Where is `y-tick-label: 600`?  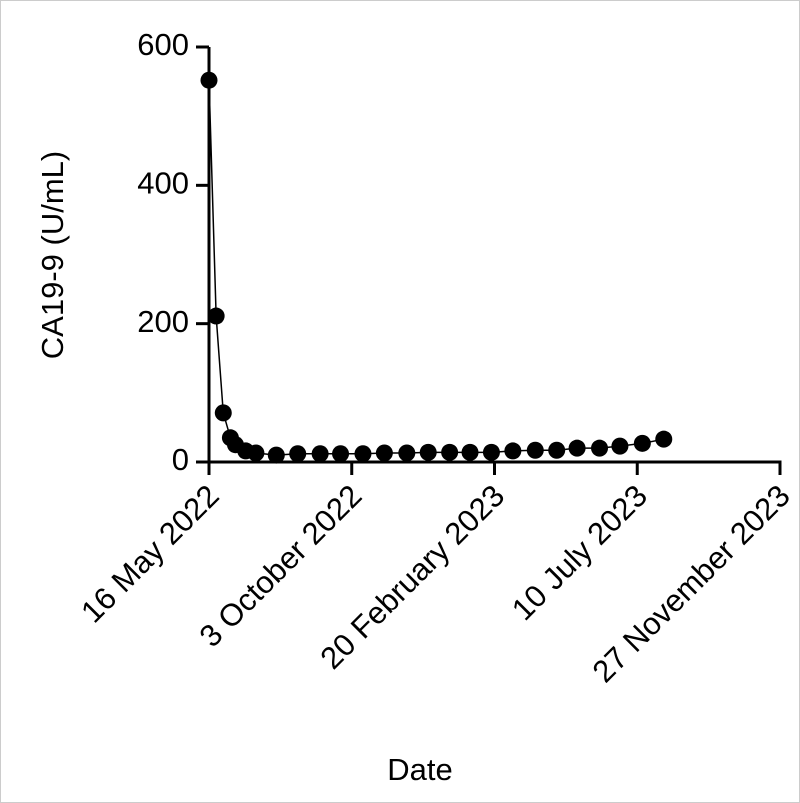 y-tick-label: 600 is located at coordinates (163, 44).